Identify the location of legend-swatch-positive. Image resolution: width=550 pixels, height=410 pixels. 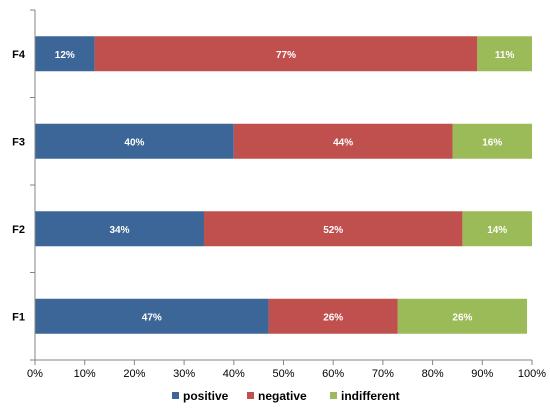
(175, 395).